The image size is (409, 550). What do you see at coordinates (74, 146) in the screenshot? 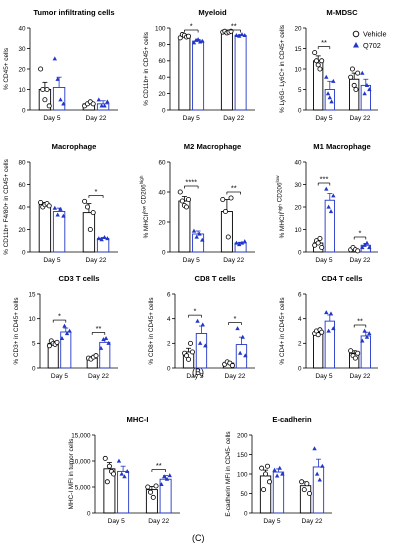
I see `chart-title: Macrophage` at bounding box center [74, 146].